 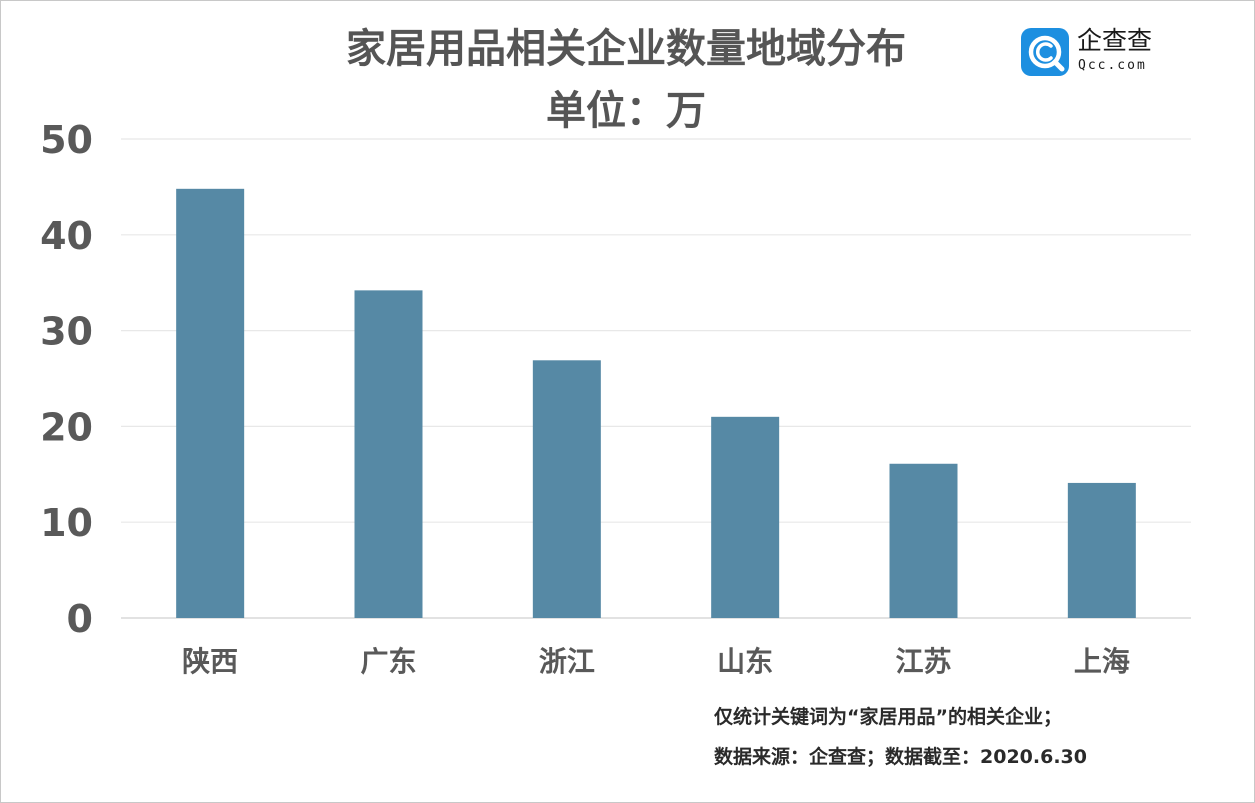 What do you see at coordinates (1045, 52) in the screenshot?
I see `qcc-logo-icon` at bounding box center [1045, 52].